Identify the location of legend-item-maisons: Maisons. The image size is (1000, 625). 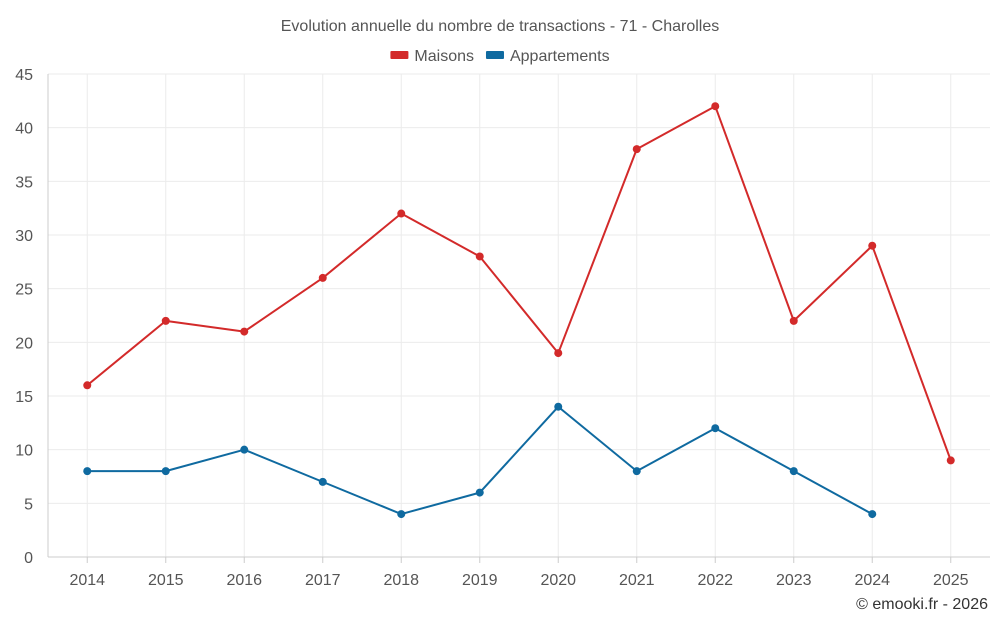
(432, 56).